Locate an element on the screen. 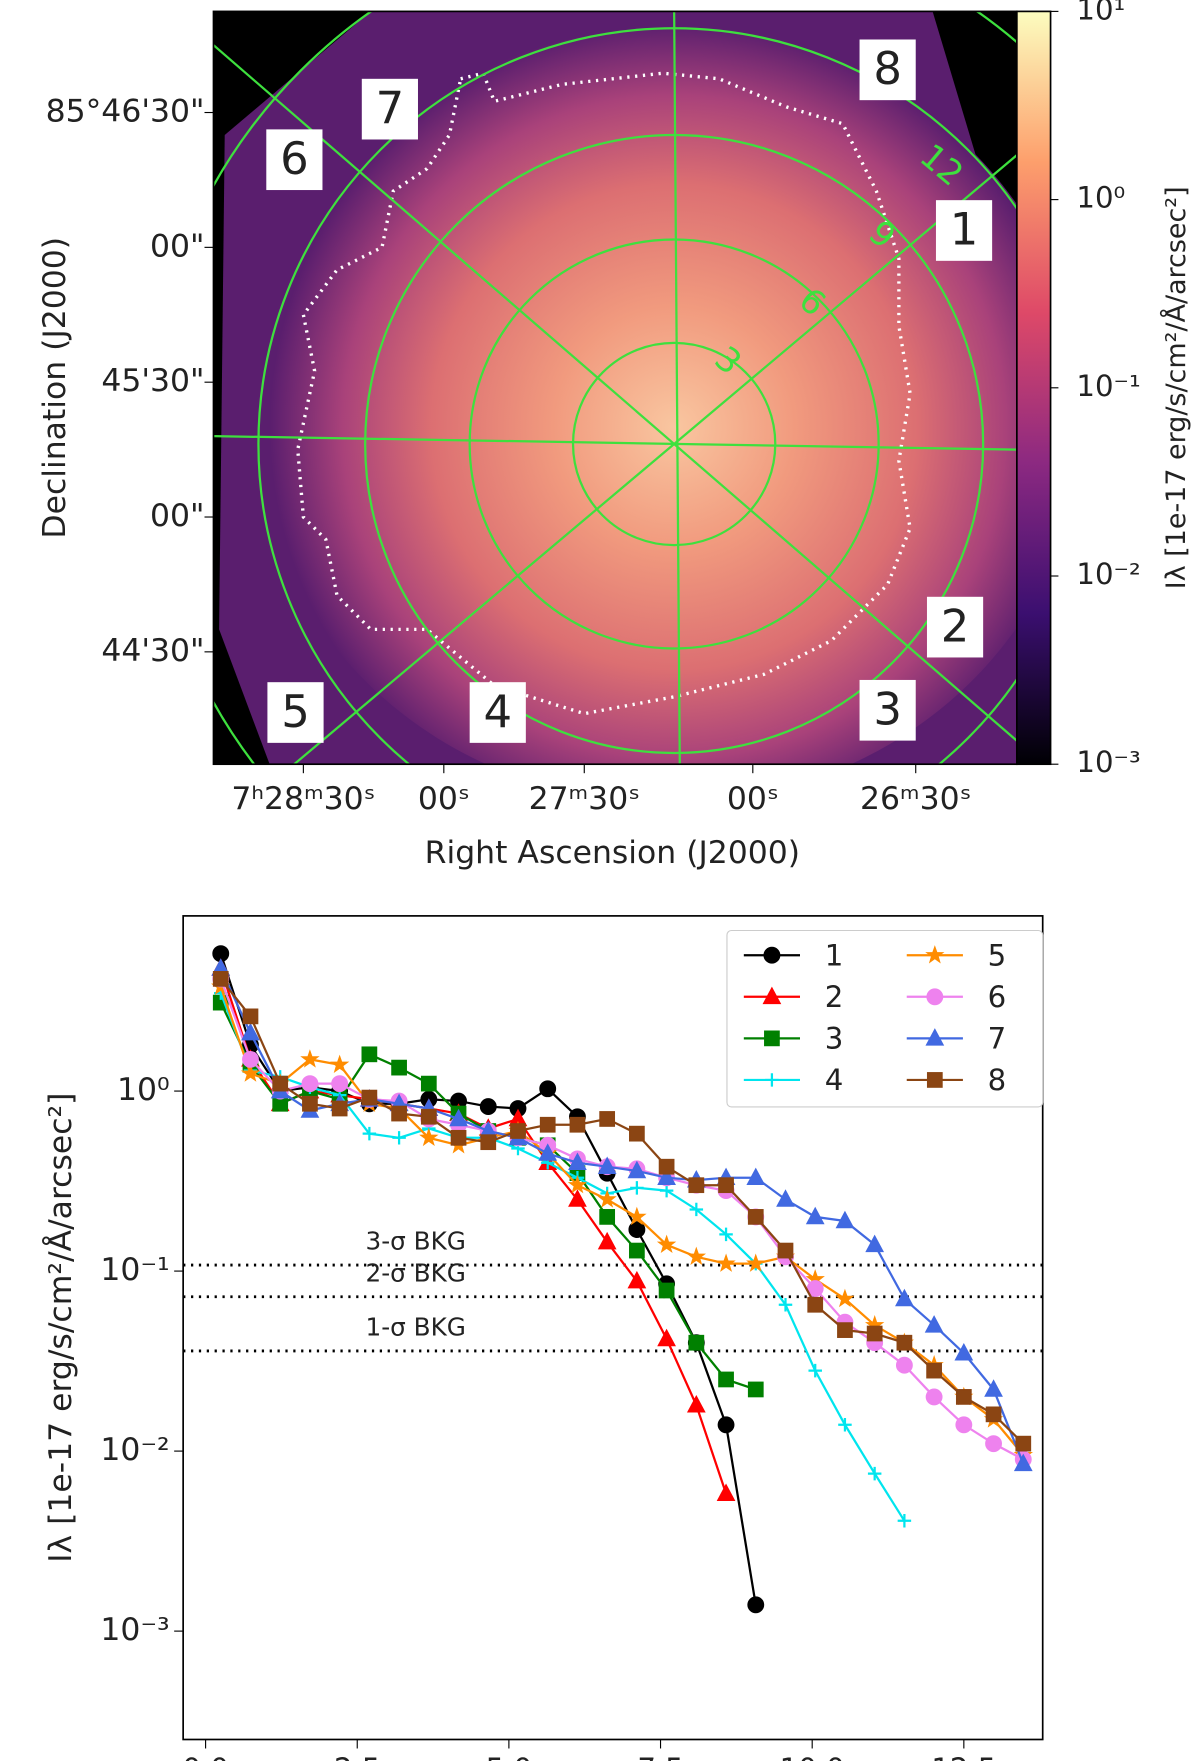  series is located at coordinates (473, 1229).